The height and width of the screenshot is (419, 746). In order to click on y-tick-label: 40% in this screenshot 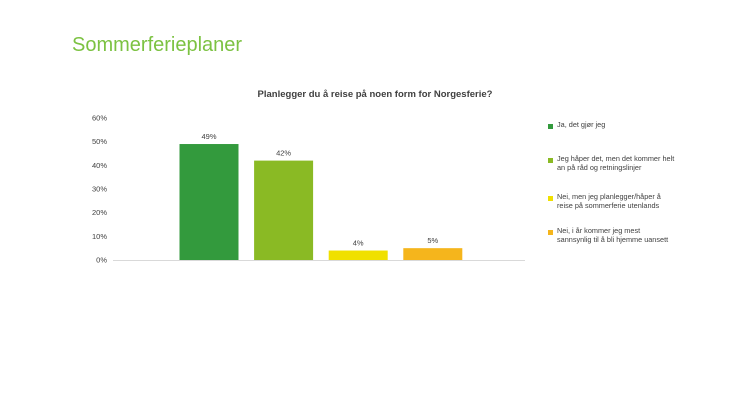, I will do `click(99, 165)`.